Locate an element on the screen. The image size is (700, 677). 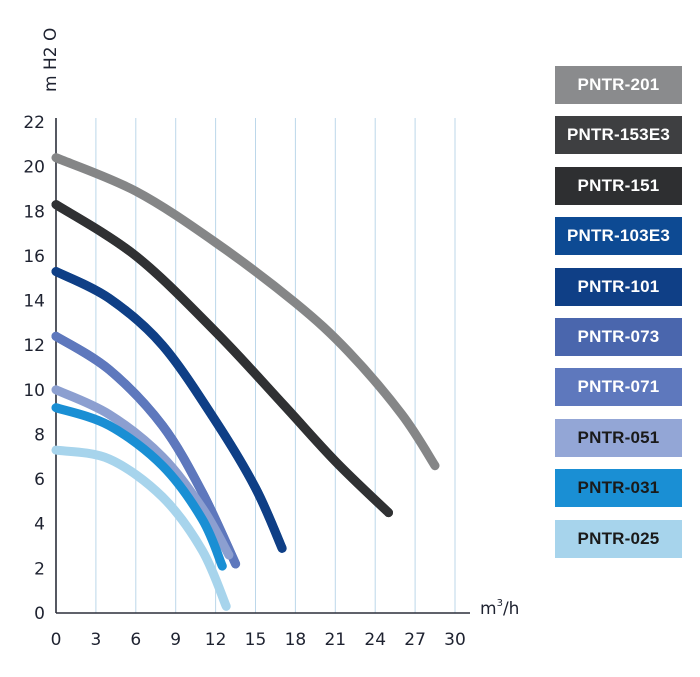
x-axis-label-suffix: /h is located at coordinates (511, 609).